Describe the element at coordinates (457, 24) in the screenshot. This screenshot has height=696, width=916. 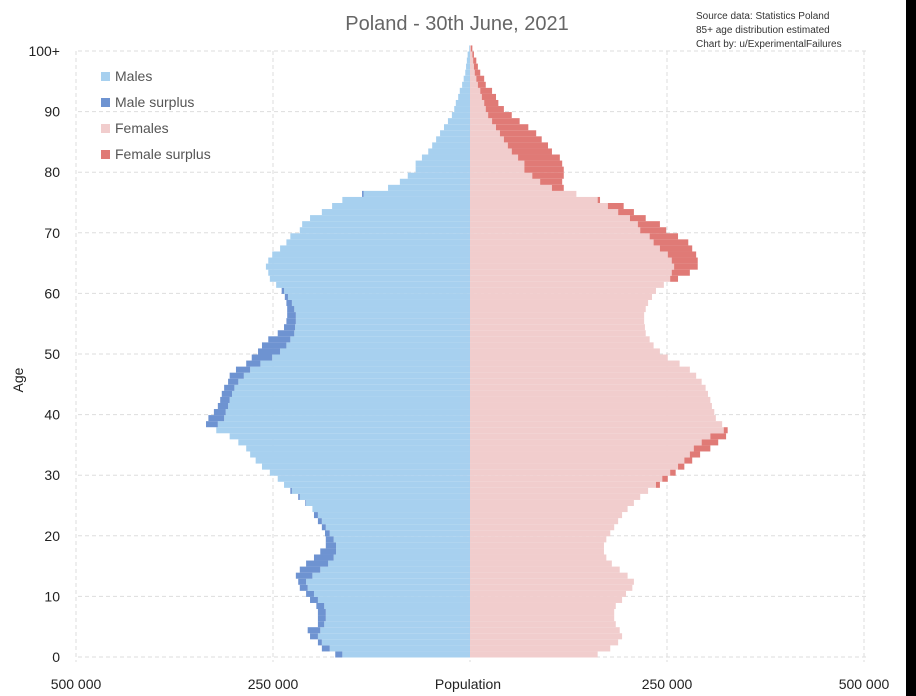
I see `chart-title: Poland - 30th June, 2021` at that location.